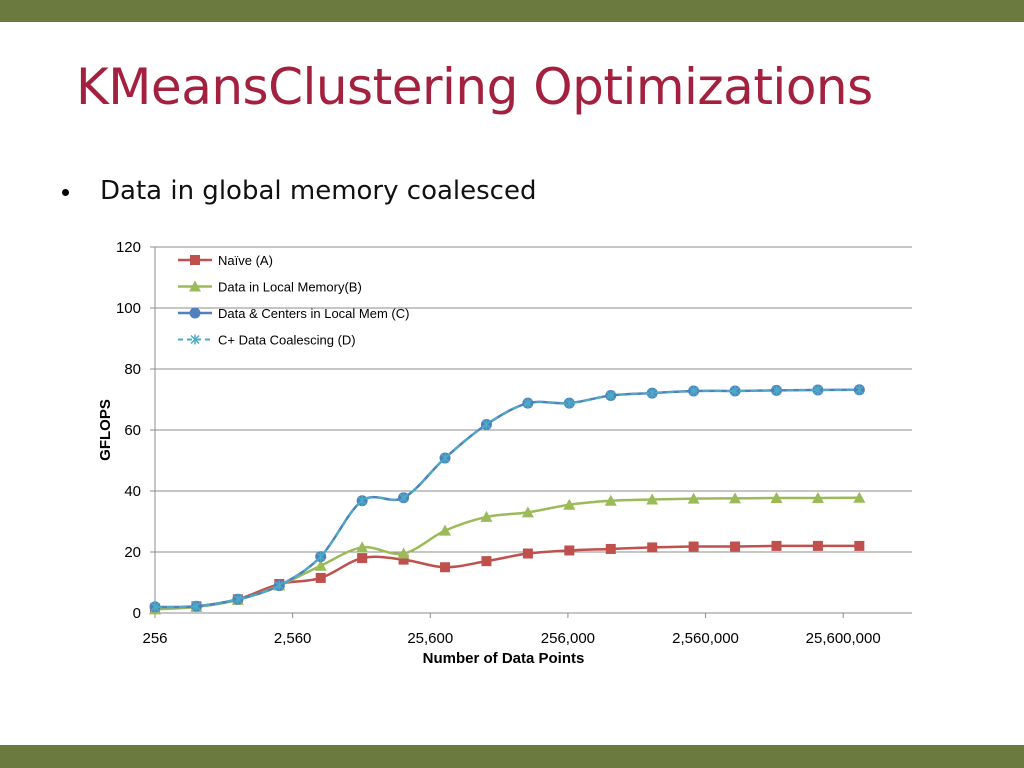 The image size is (1024, 768). What do you see at coordinates (65, 192) in the screenshot?
I see `bullet-dot` at bounding box center [65, 192].